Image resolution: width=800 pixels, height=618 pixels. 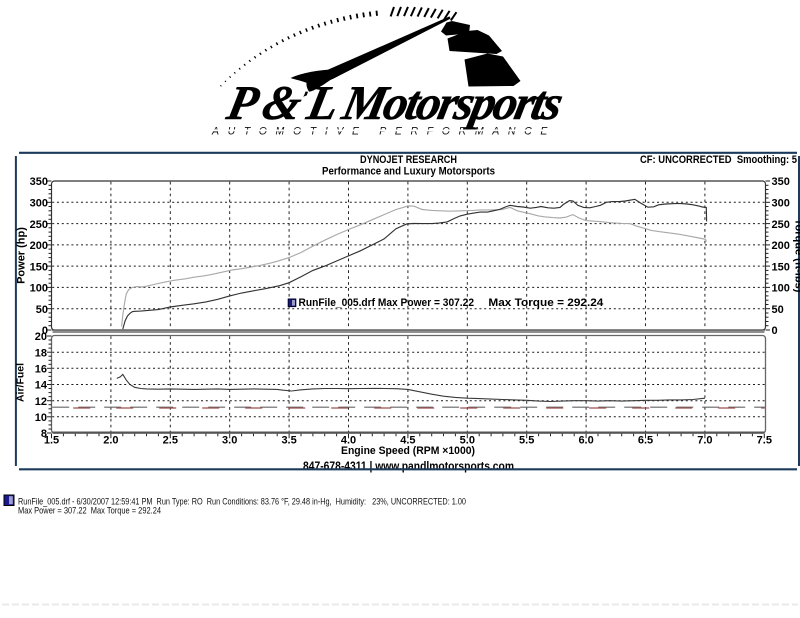 What do you see at coordinates (408, 467) in the screenshot?
I see `svg-text:847-678-4311 | www.pandlmotors: 847-678-4311 | www.pandlmotorsports.com` at bounding box center [408, 467].